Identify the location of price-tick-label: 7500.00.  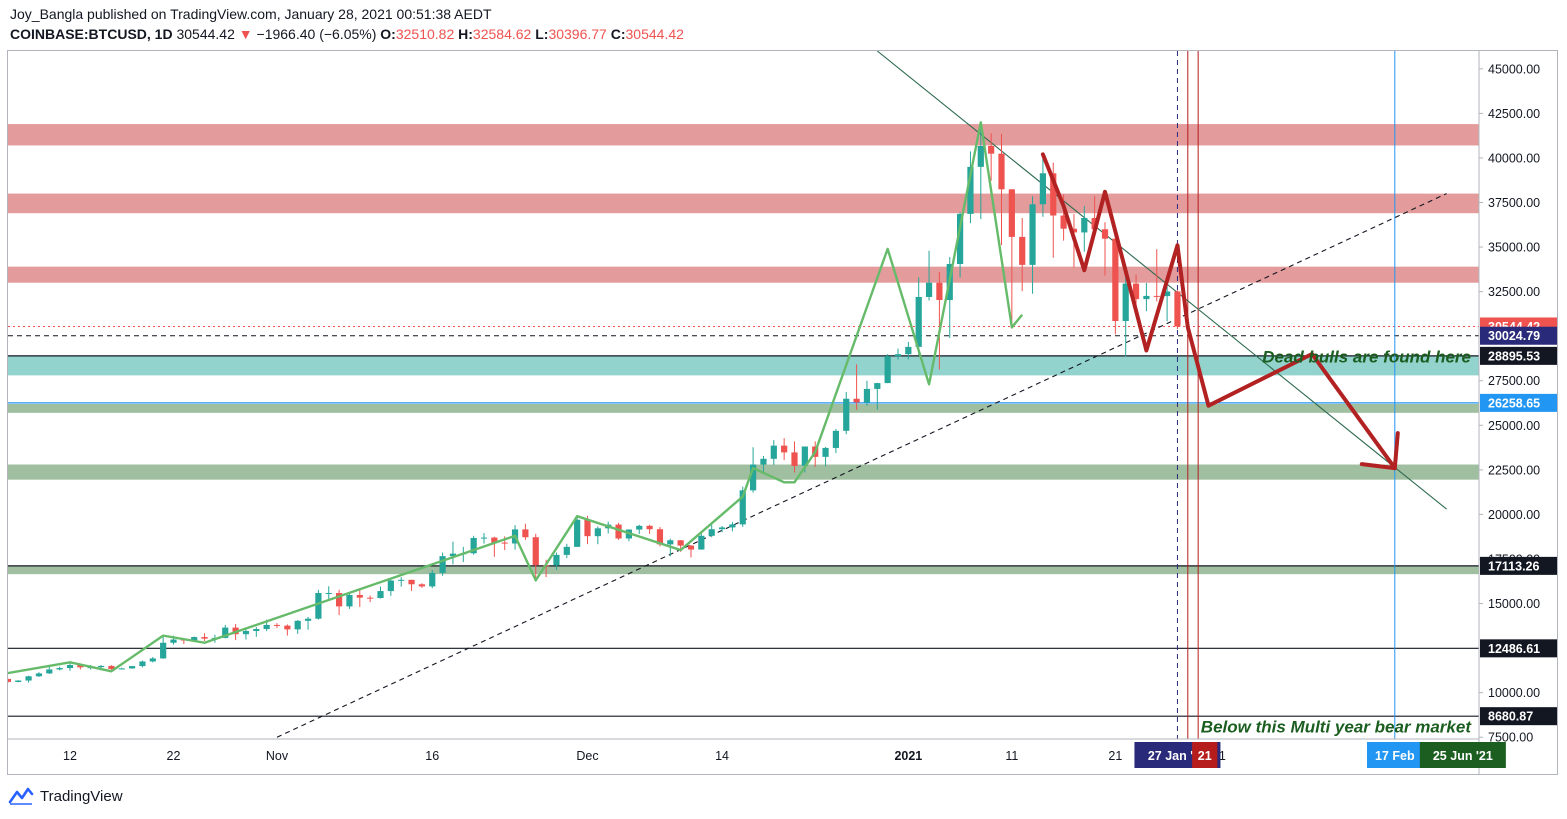
(1510, 738).